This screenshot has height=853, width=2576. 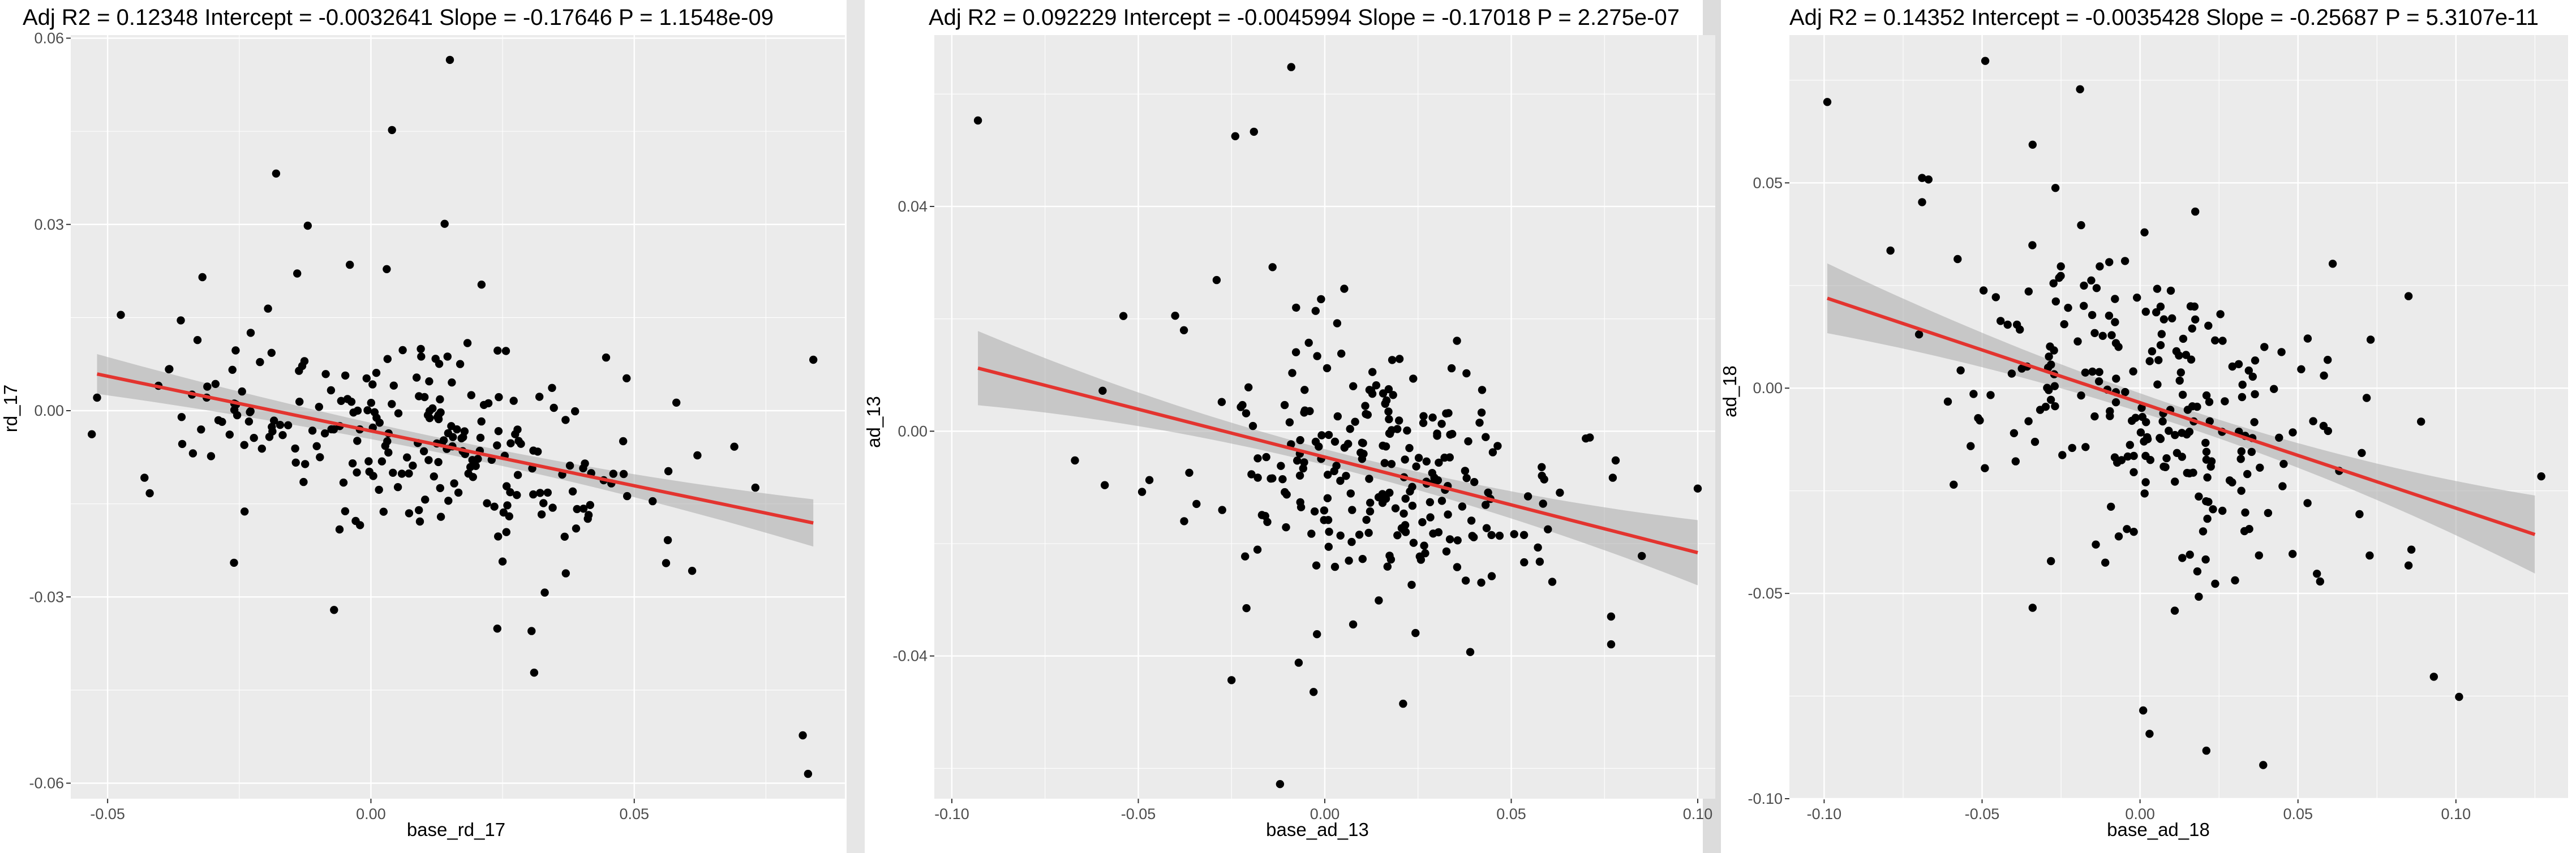 What do you see at coordinates (1983, 814) in the screenshot?
I see `x-tick-label: -0.05` at bounding box center [1983, 814].